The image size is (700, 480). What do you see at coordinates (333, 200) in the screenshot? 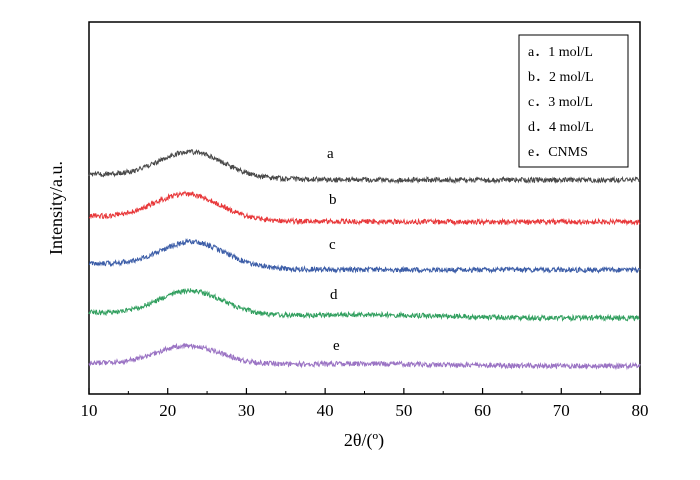
I see `series-b-label: b` at bounding box center [333, 200].